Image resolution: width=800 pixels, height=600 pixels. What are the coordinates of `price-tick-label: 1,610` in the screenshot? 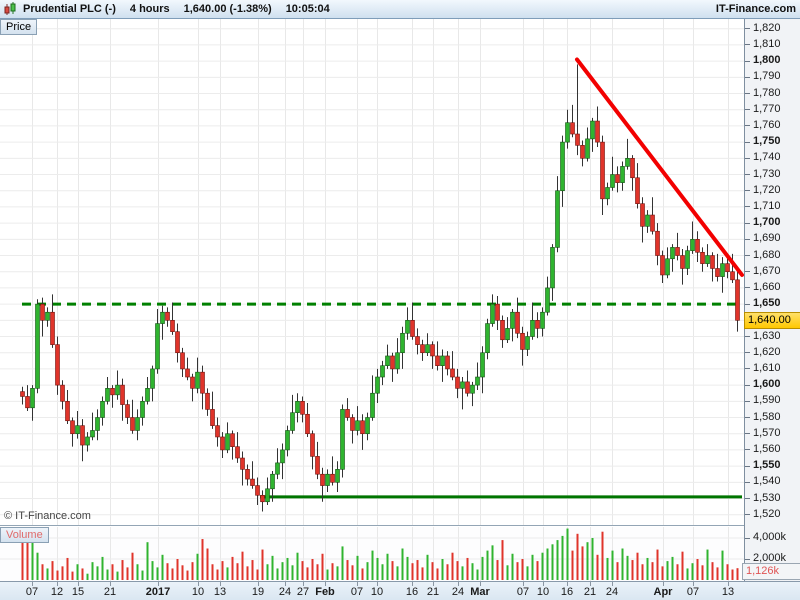 It's located at (767, 367).